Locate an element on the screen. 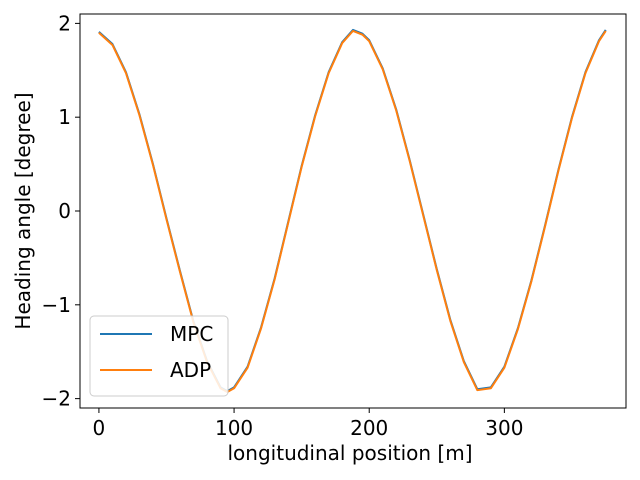 The image size is (640, 480). y-tick-label: 1 is located at coordinates (64, 117).